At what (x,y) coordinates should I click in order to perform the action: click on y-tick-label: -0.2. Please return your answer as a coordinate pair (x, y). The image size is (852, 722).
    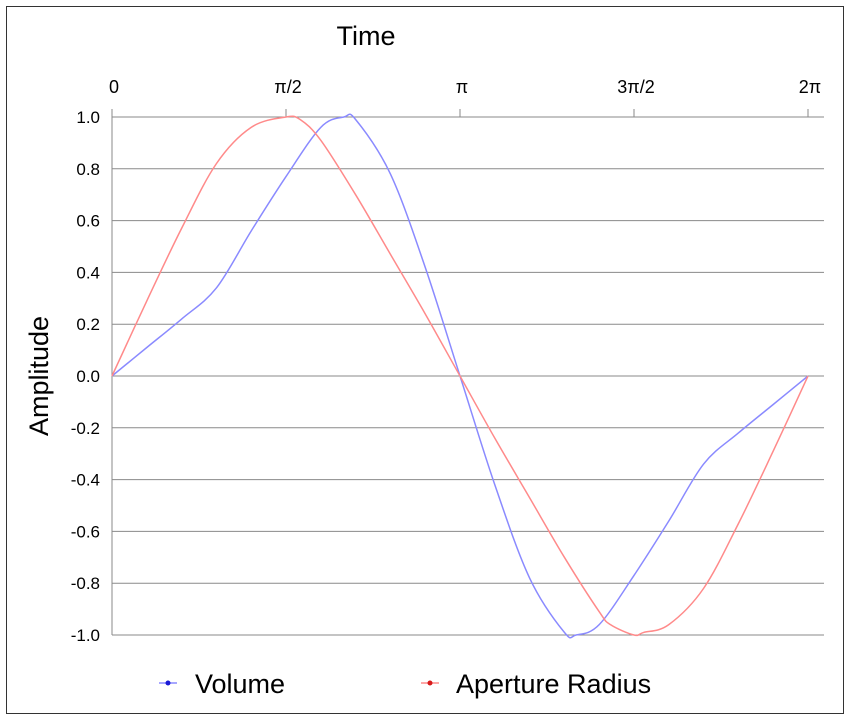
    Looking at the image, I should click on (85, 428).